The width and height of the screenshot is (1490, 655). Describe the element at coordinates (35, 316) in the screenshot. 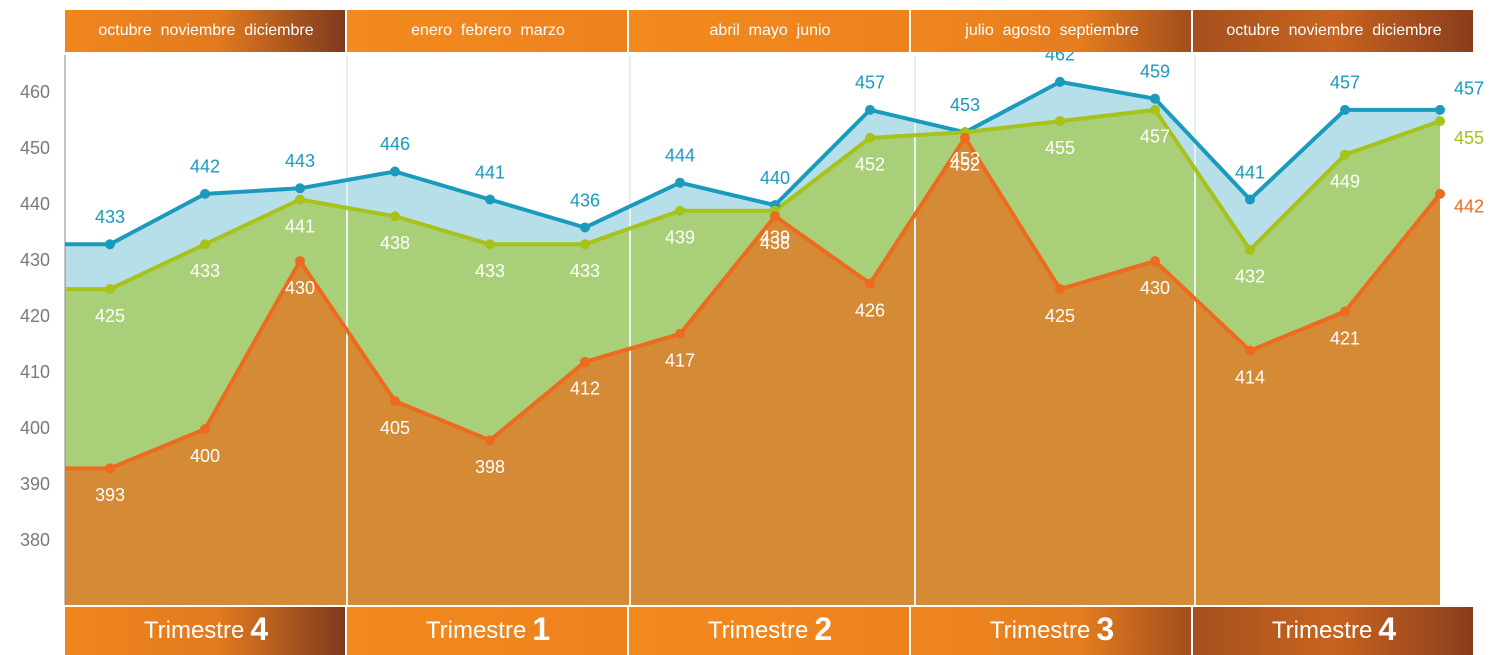

I see `y-tick-label: 420` at that location.